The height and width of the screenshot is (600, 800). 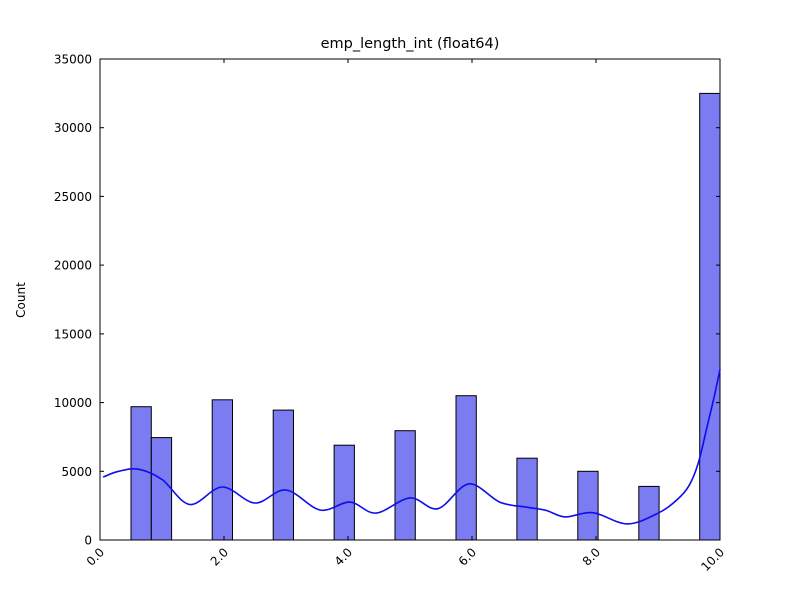 I want to click on x-tick-label: 2.0, so click(x=219, y=556).